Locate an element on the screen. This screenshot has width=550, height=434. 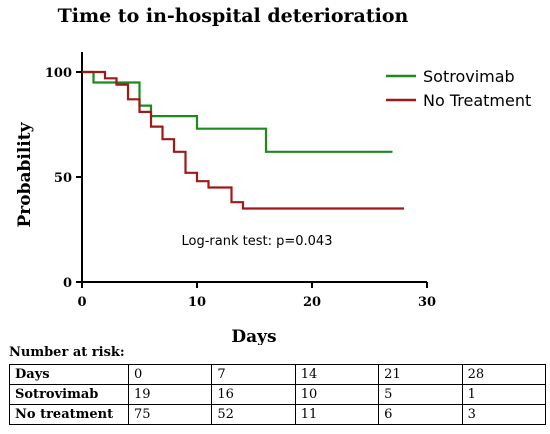
risk-cell: 19 is located at coordinates (170, 394).